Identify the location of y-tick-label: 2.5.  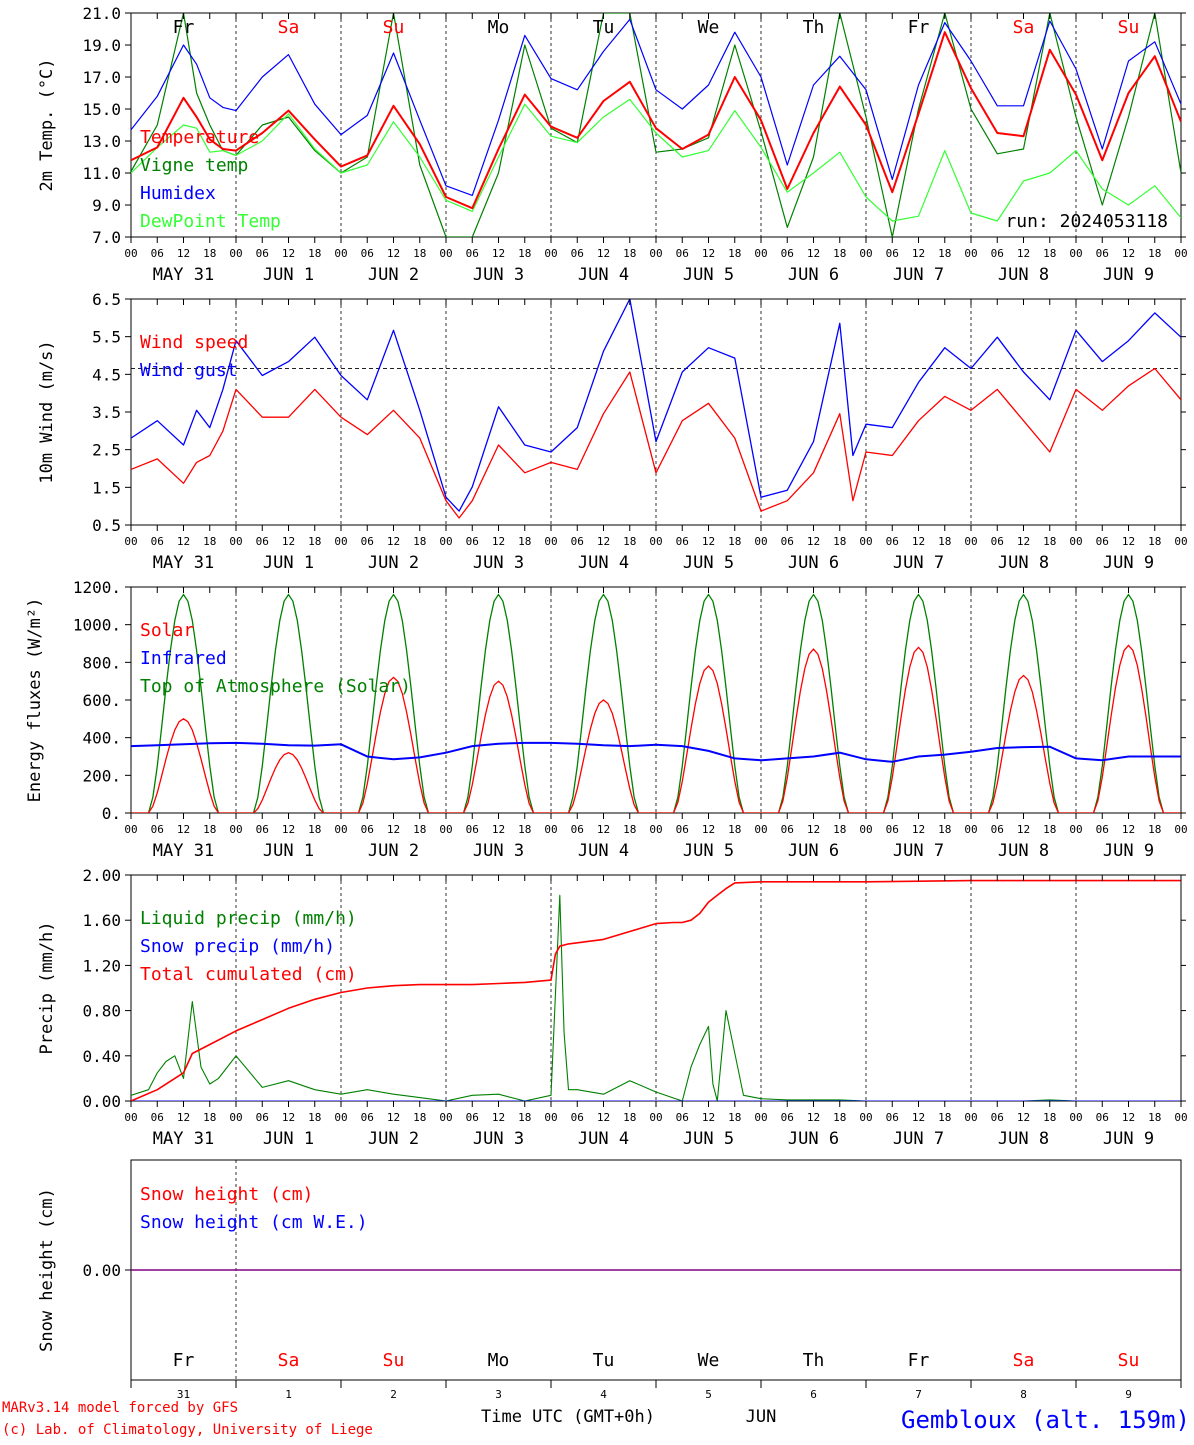
(106, 450).